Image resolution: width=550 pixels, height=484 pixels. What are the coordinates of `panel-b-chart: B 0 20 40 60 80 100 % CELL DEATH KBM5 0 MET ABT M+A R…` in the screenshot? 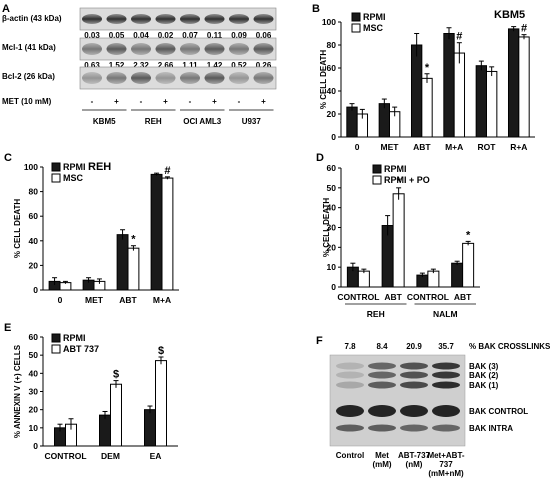 It's located at (423, 77).